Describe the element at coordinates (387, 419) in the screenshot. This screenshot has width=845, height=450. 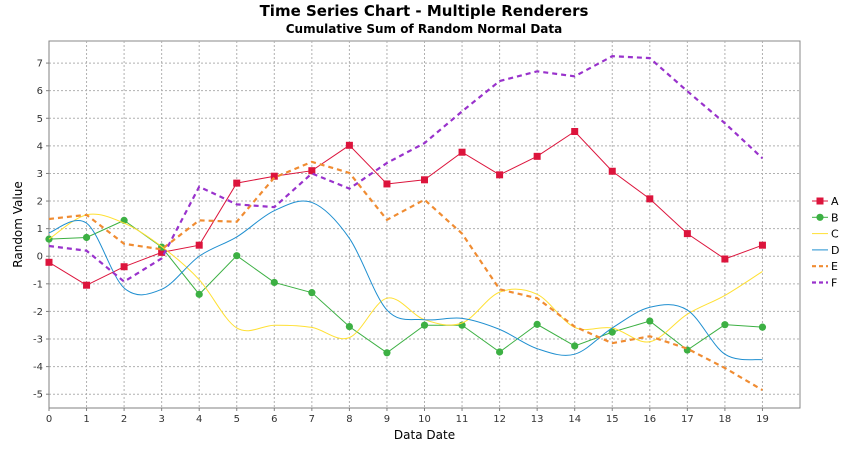
I see `x-tick-label: 9` at that location.